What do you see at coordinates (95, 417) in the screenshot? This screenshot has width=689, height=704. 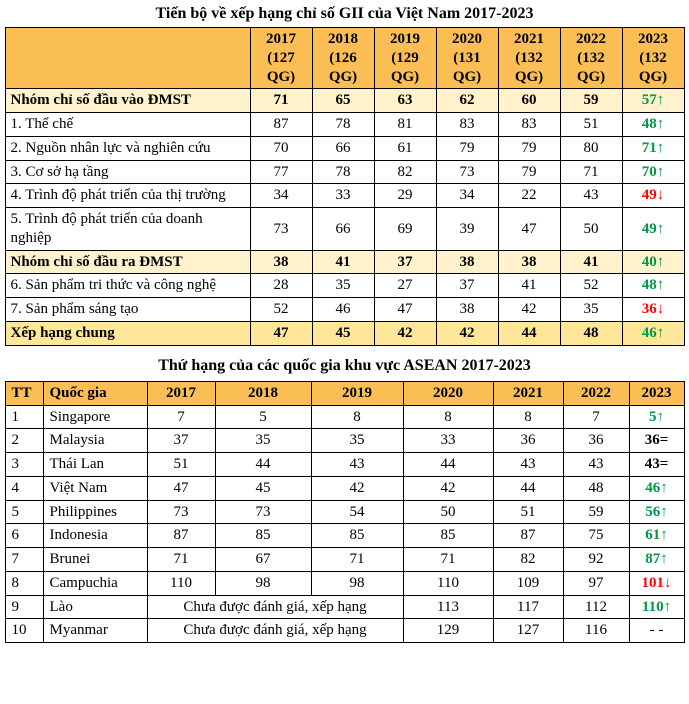 I see `country-name: Singapore` at bounding box center [95, 417].